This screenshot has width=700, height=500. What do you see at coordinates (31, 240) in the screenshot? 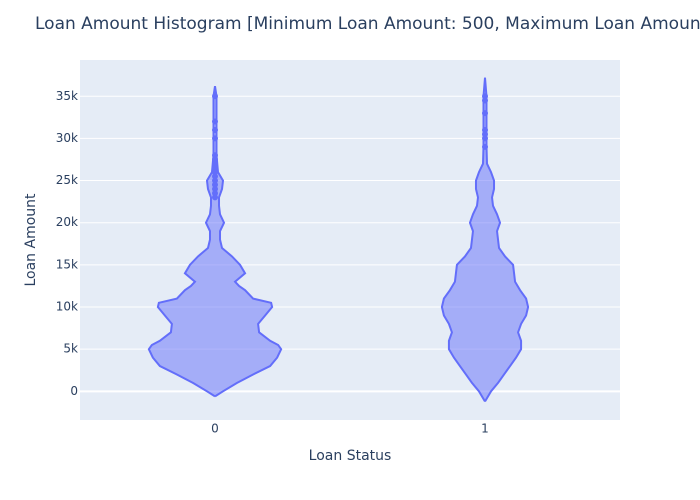
I see `y-axis-title: Loan Amount` at bounding box center [31, 240].